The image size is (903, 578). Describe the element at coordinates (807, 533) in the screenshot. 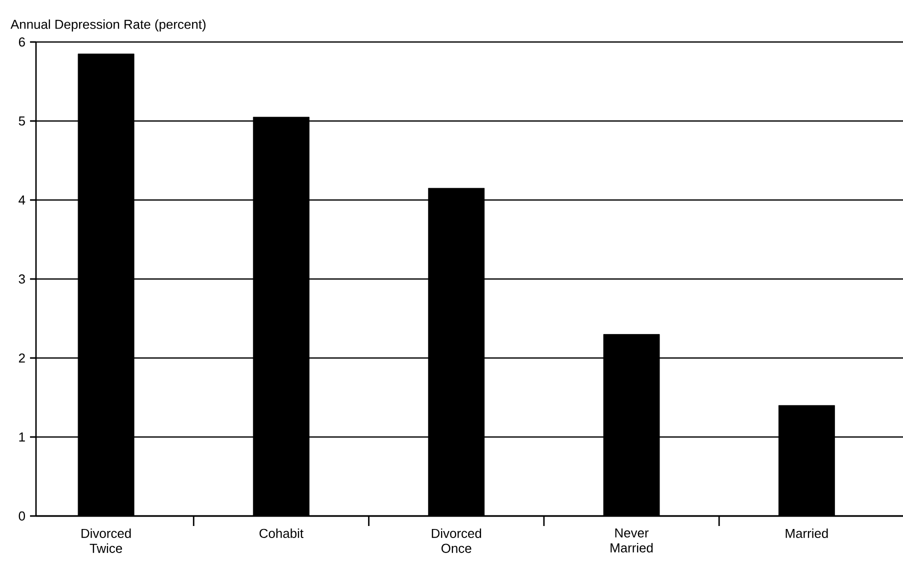

I see `x-tick-label: Married` at that location.